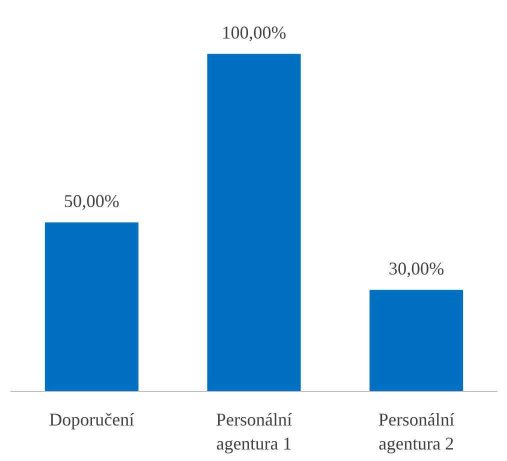  I want to click on data-label: 100,00%, so click(254, 32).